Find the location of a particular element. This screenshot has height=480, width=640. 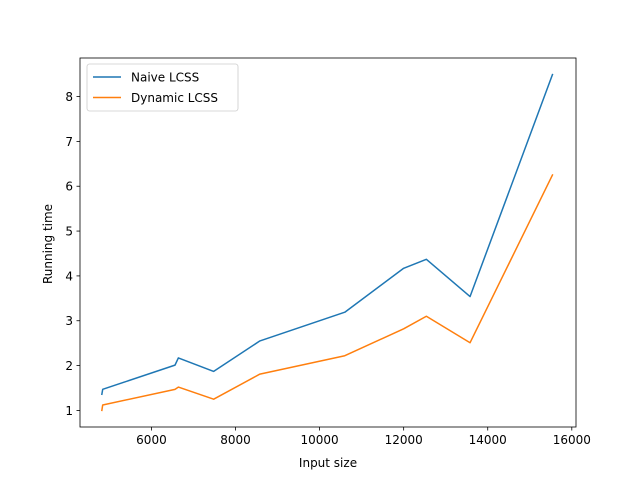

y-tick-label: 8 is located at coordinates (69, 97).